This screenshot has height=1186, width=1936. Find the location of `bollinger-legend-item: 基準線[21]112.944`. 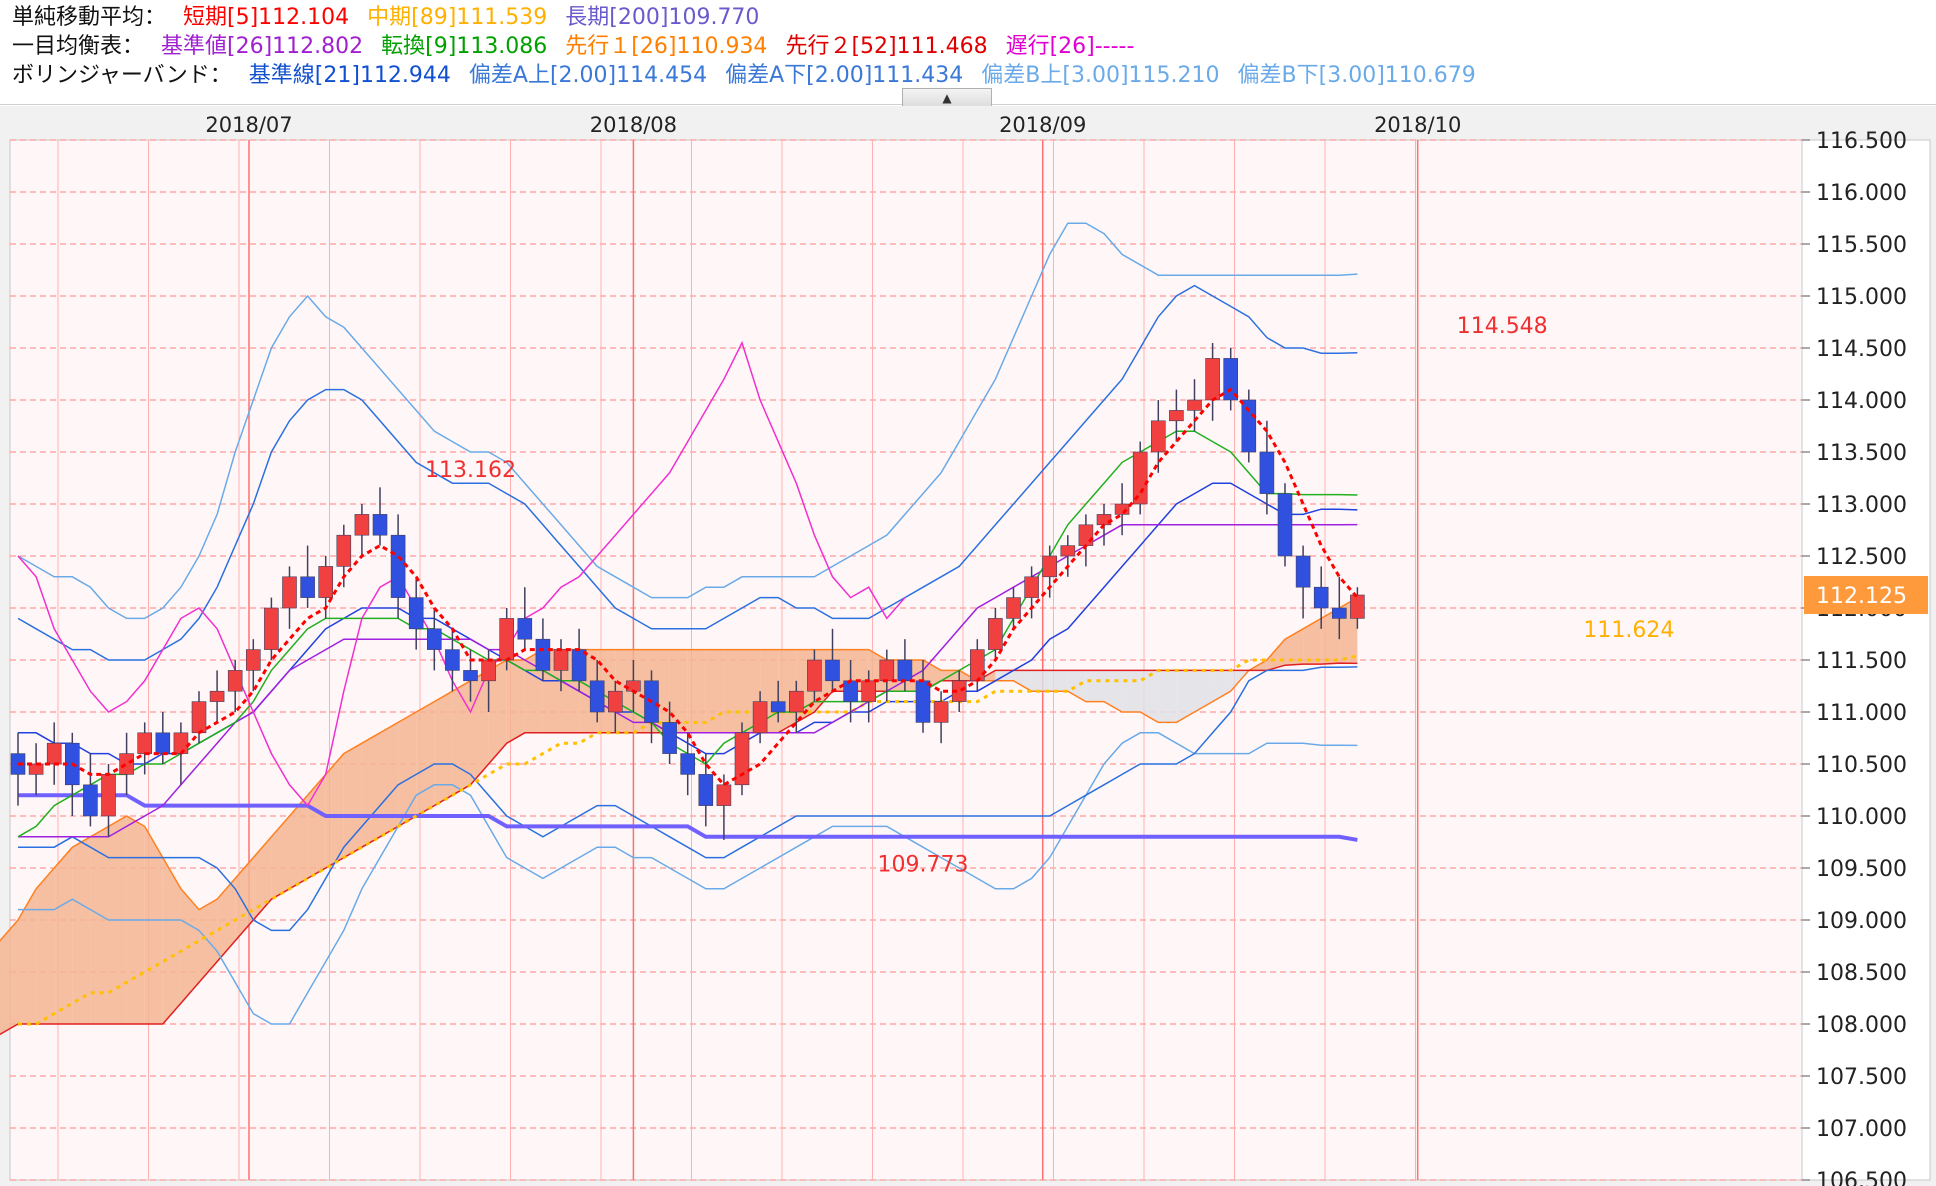

bollinger-legend-item: 基準線[21]112.944 is located at coordinates (349, 75).